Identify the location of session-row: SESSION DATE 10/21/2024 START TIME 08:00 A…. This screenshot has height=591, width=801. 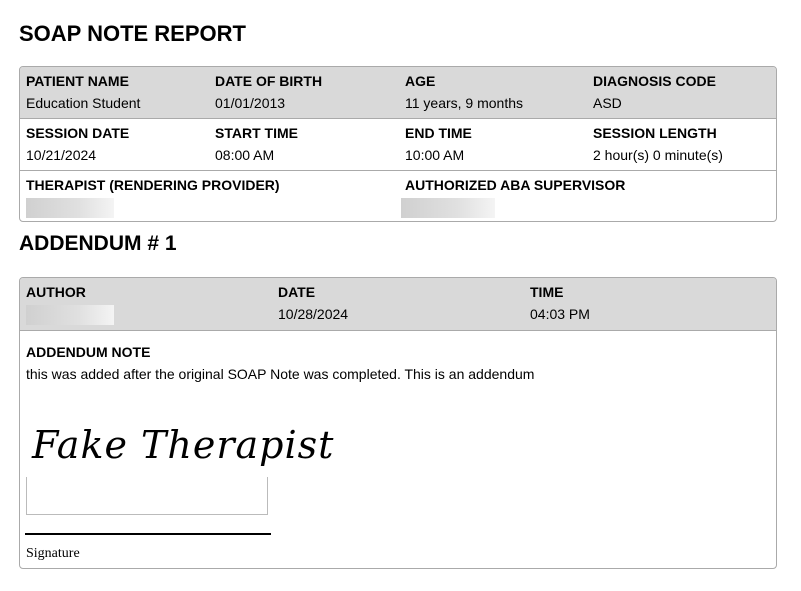
(398, 145).